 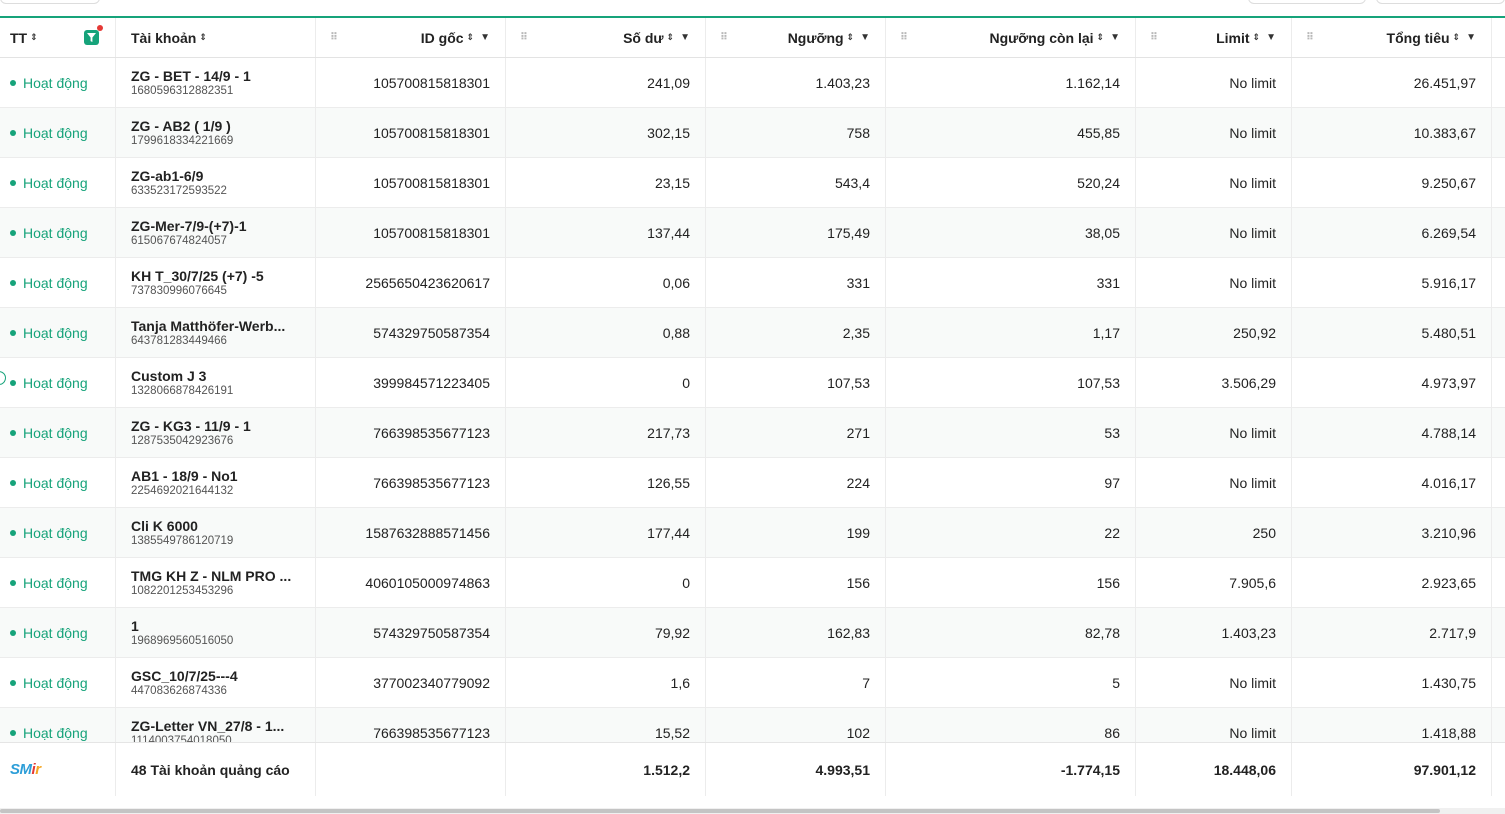 What do you see at coordinates (169, 376) in the screenshot?
I see `account-name: Custom J 3` at bounding box center [169, 376].